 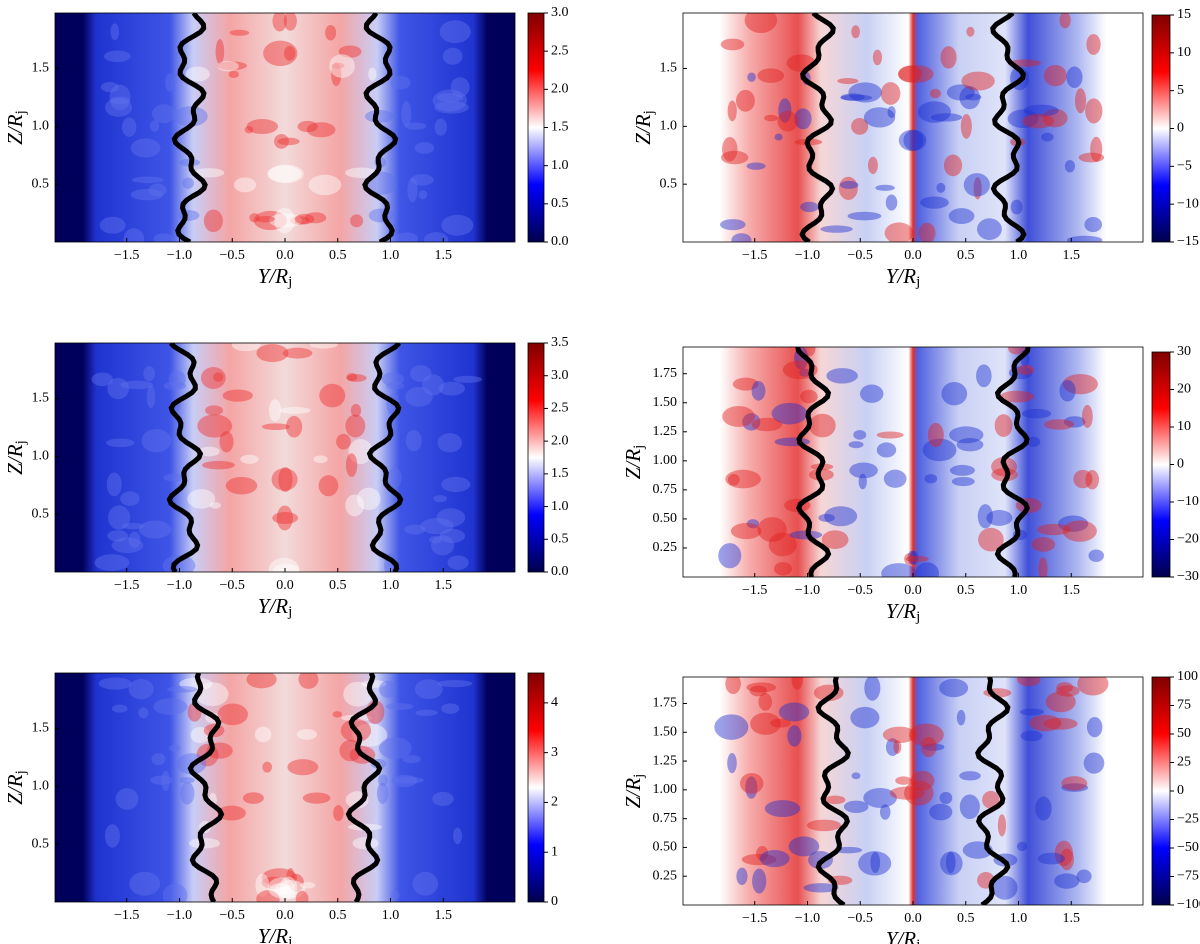 What do you see at coordinates (560, 440) in the screenshot?
I see `colorbar-tick-label: 2.0` at bounding box center [560, 440].